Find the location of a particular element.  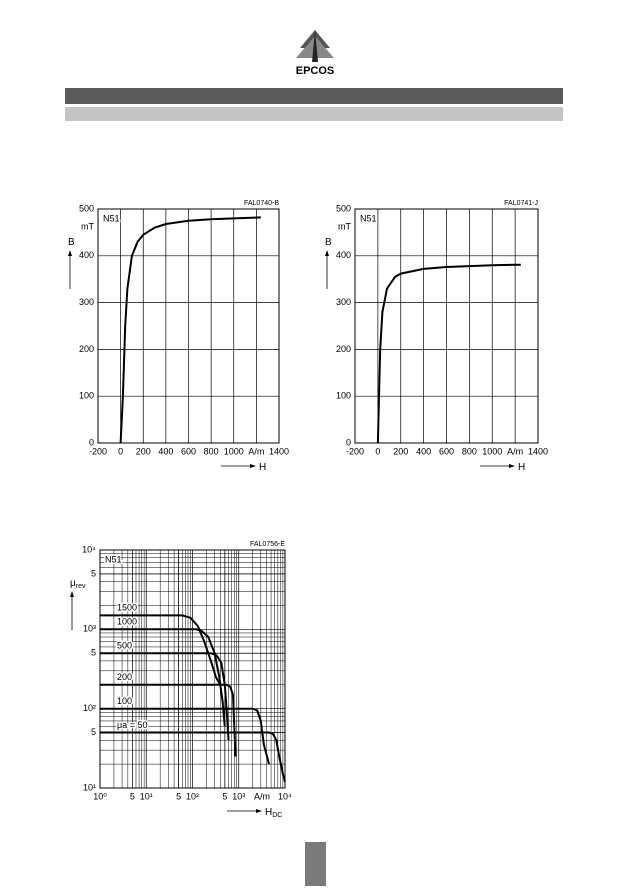

x-tick-label: 10⁰ is located at coordinates (100, 796).